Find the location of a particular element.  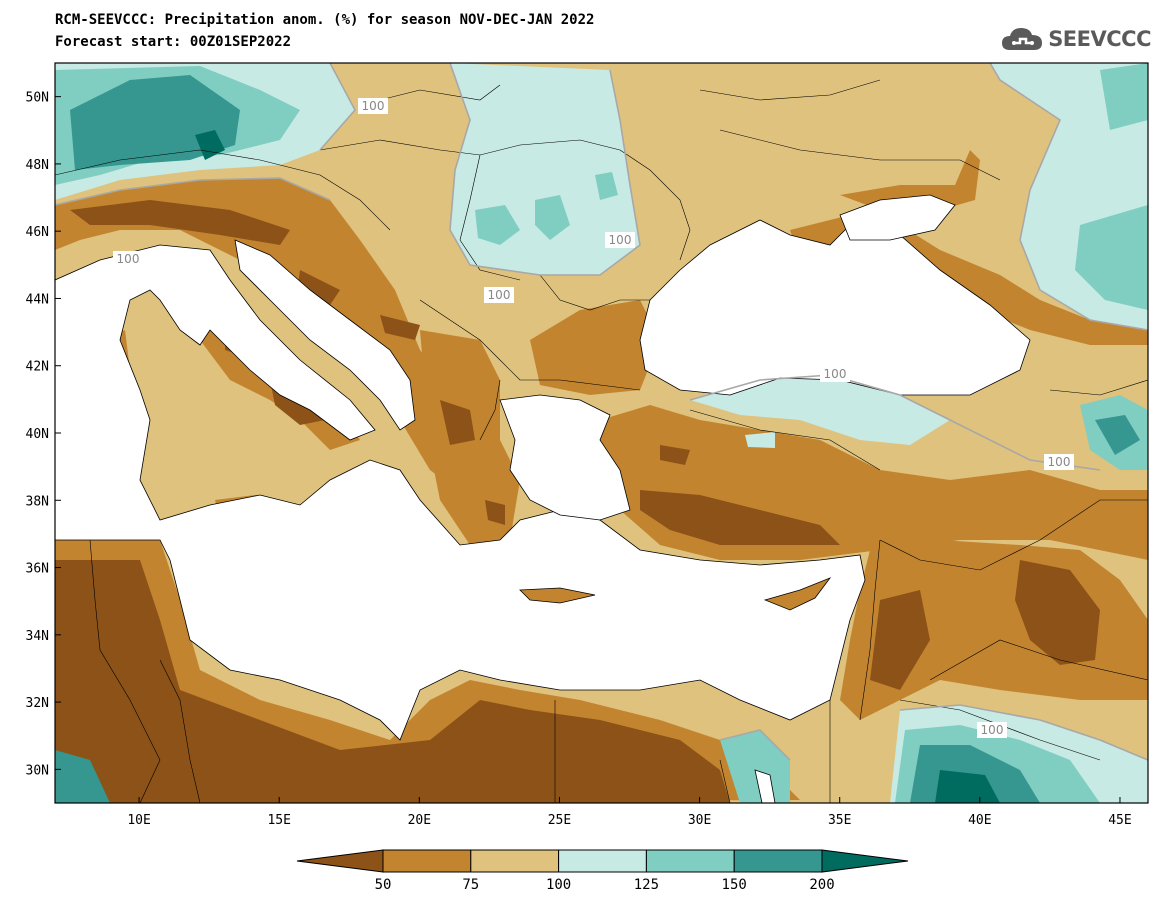

anomaly-region-arabia-wet-peak is located at coordinates (967, 786).